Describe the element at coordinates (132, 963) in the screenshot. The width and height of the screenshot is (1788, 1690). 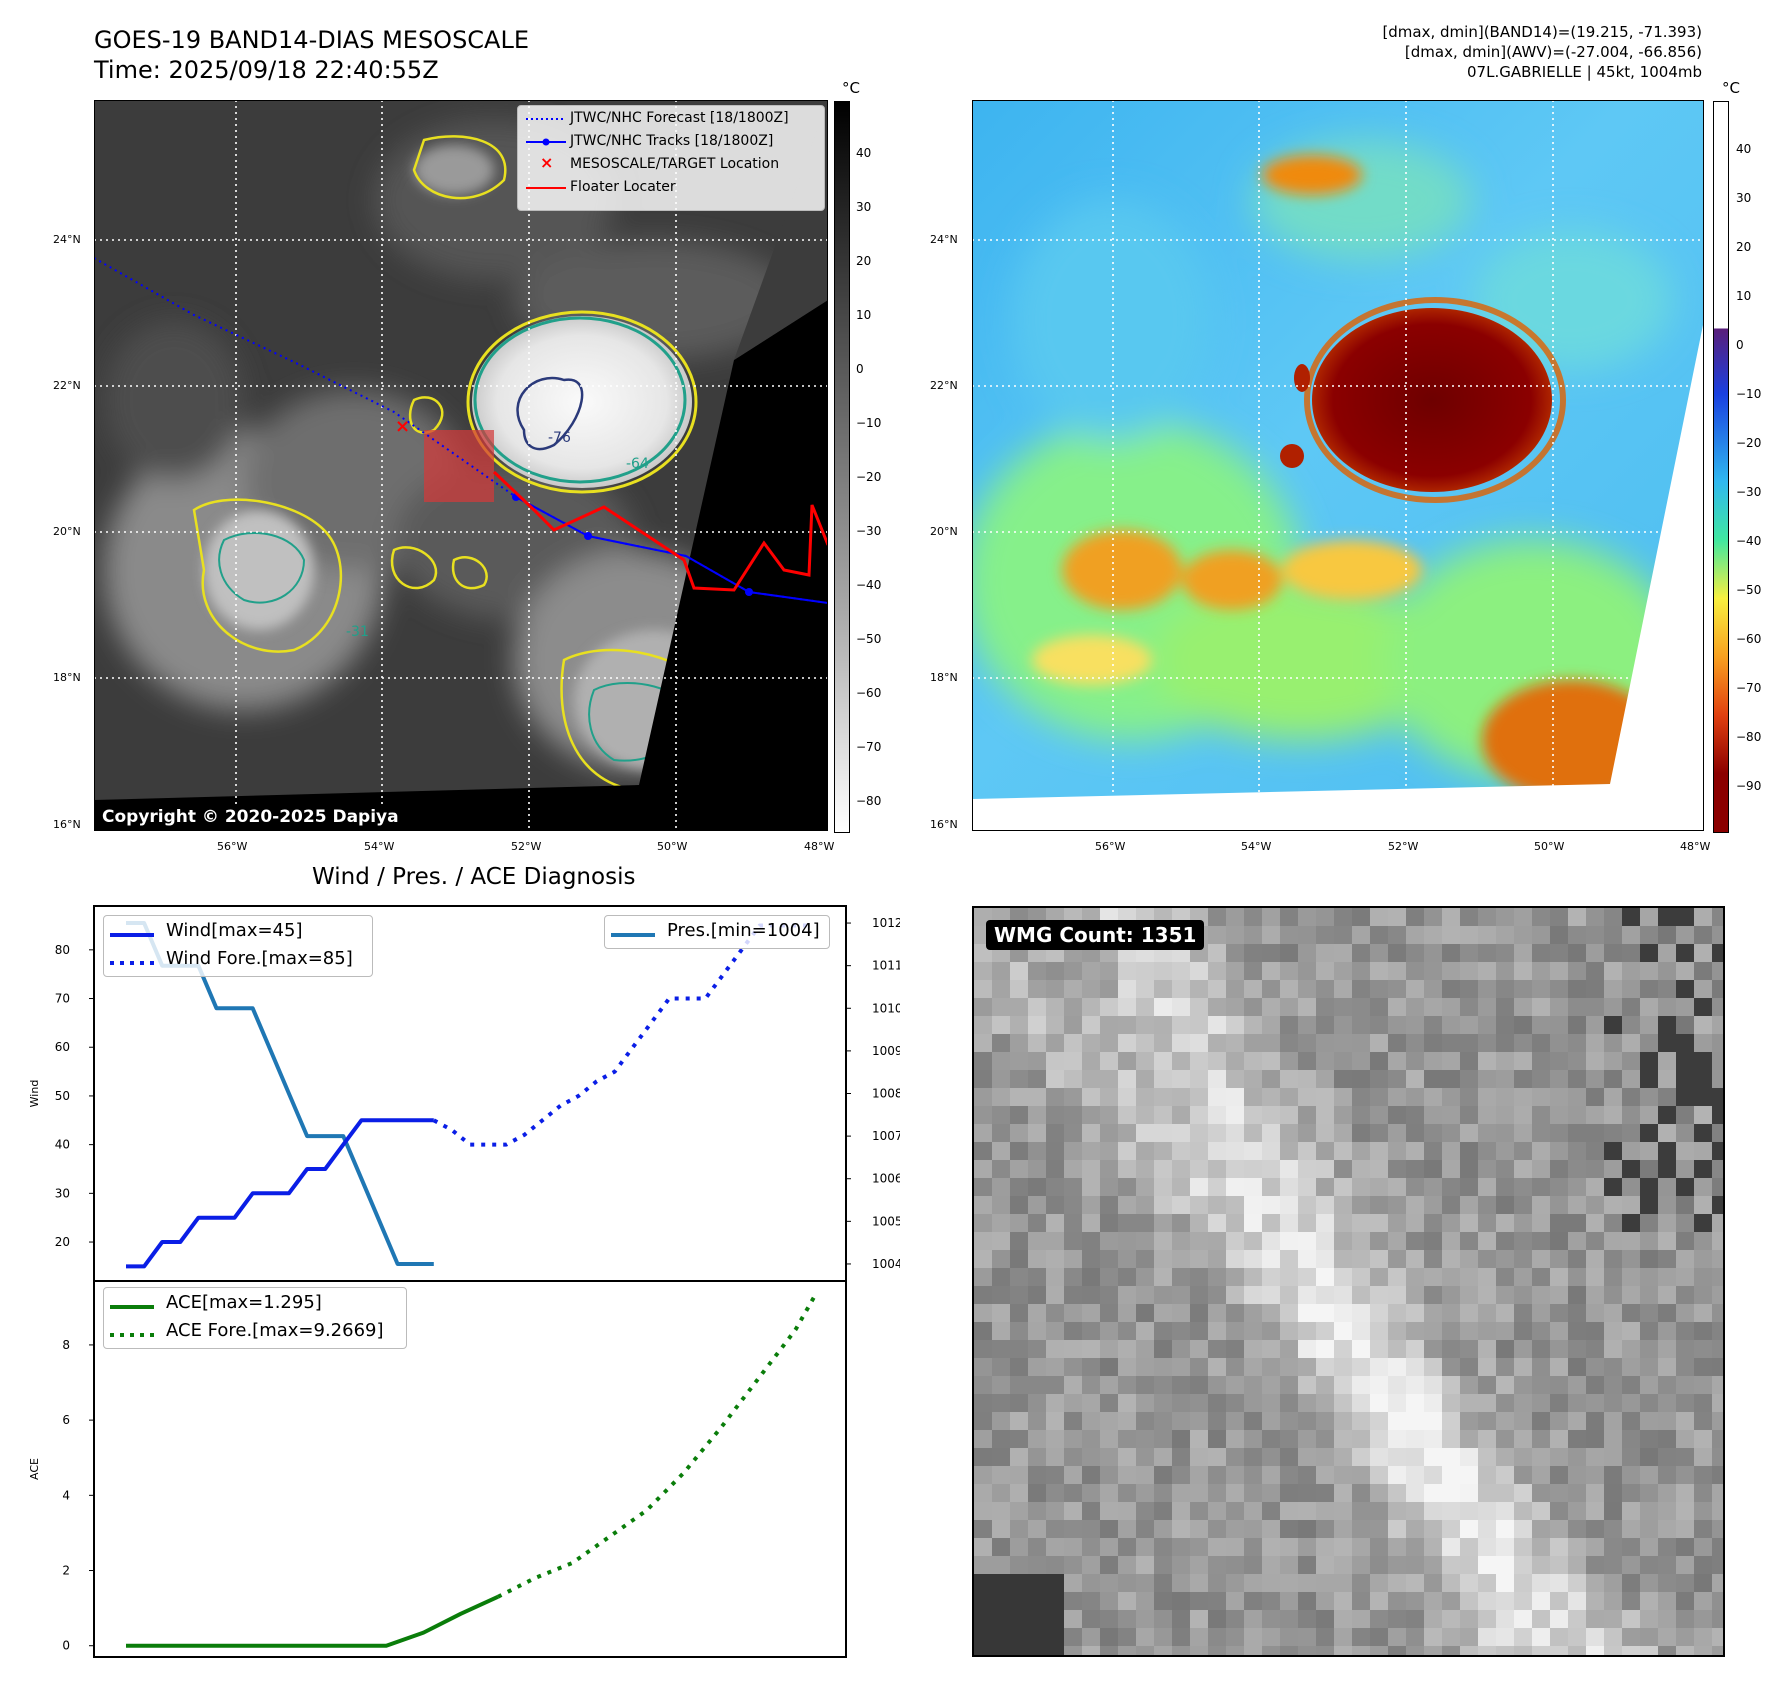
I see `wind-fore-legend-swatch` at that location.